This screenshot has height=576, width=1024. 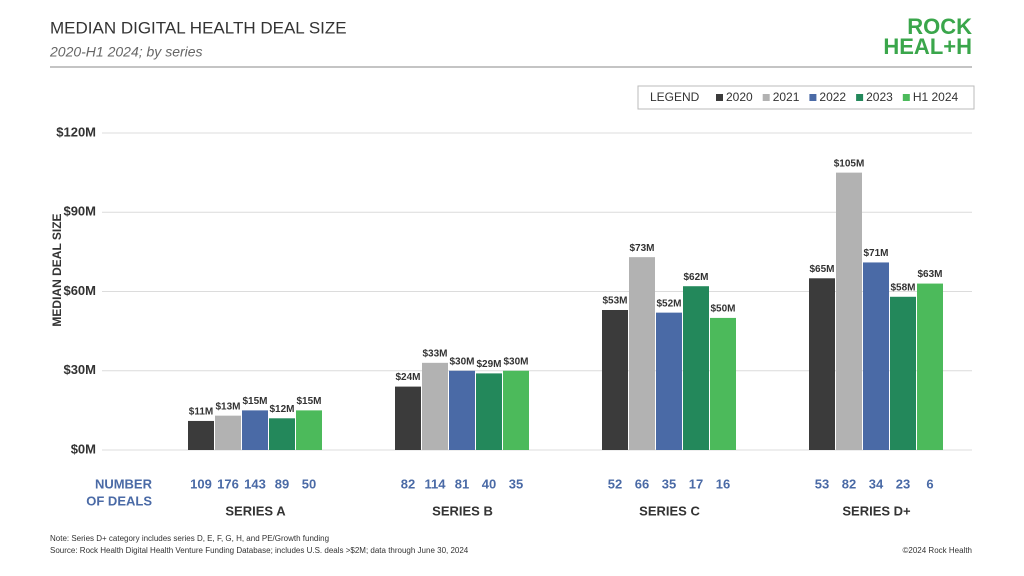 What do you see at coordinates (201, 412) in the screenshot?
I see `data-label: $11M` at bounding box center [201, 412].